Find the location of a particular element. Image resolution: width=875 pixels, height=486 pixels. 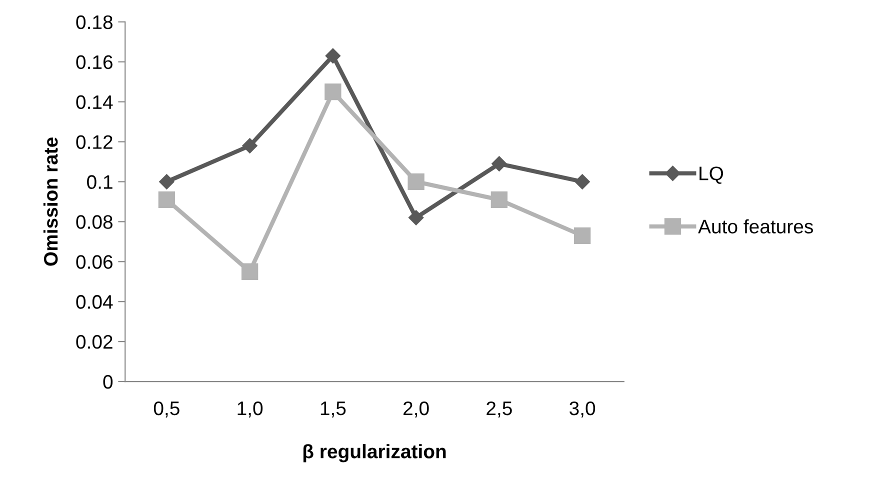

y-tick-label: 0.14 is located at coordinates (94, 102).